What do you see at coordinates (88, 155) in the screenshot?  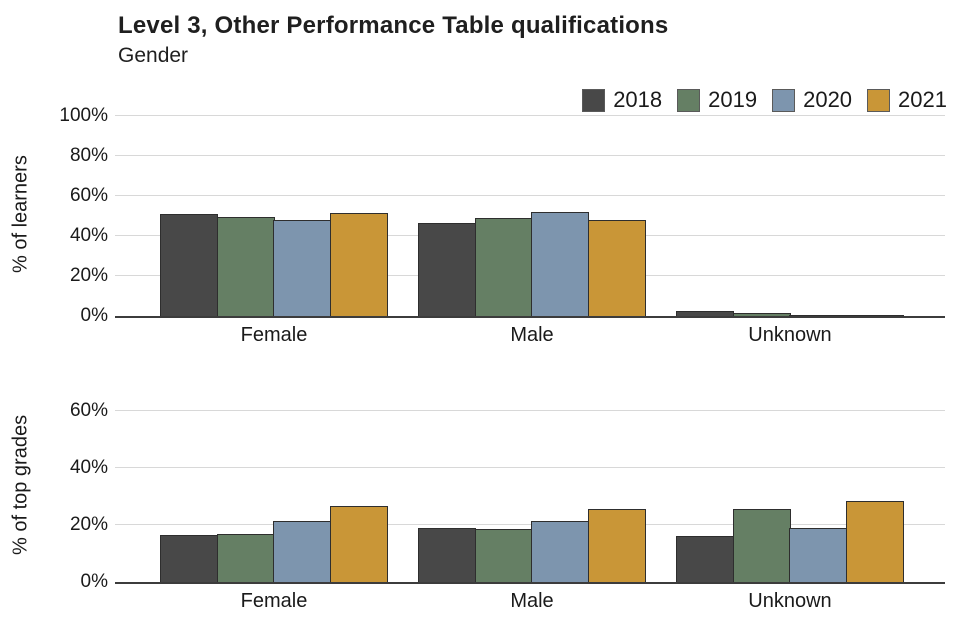 I see `y-tick-label: 80%` at bounding box center [88, 155].